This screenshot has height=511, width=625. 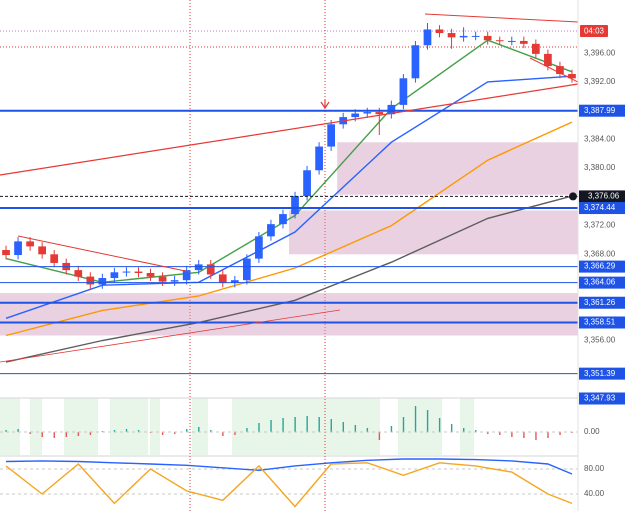 What do you see at coordinates (600, 225) in the screenshot?
I see `y-tick-label: 3,372.00` at bounding box center [600, 225].